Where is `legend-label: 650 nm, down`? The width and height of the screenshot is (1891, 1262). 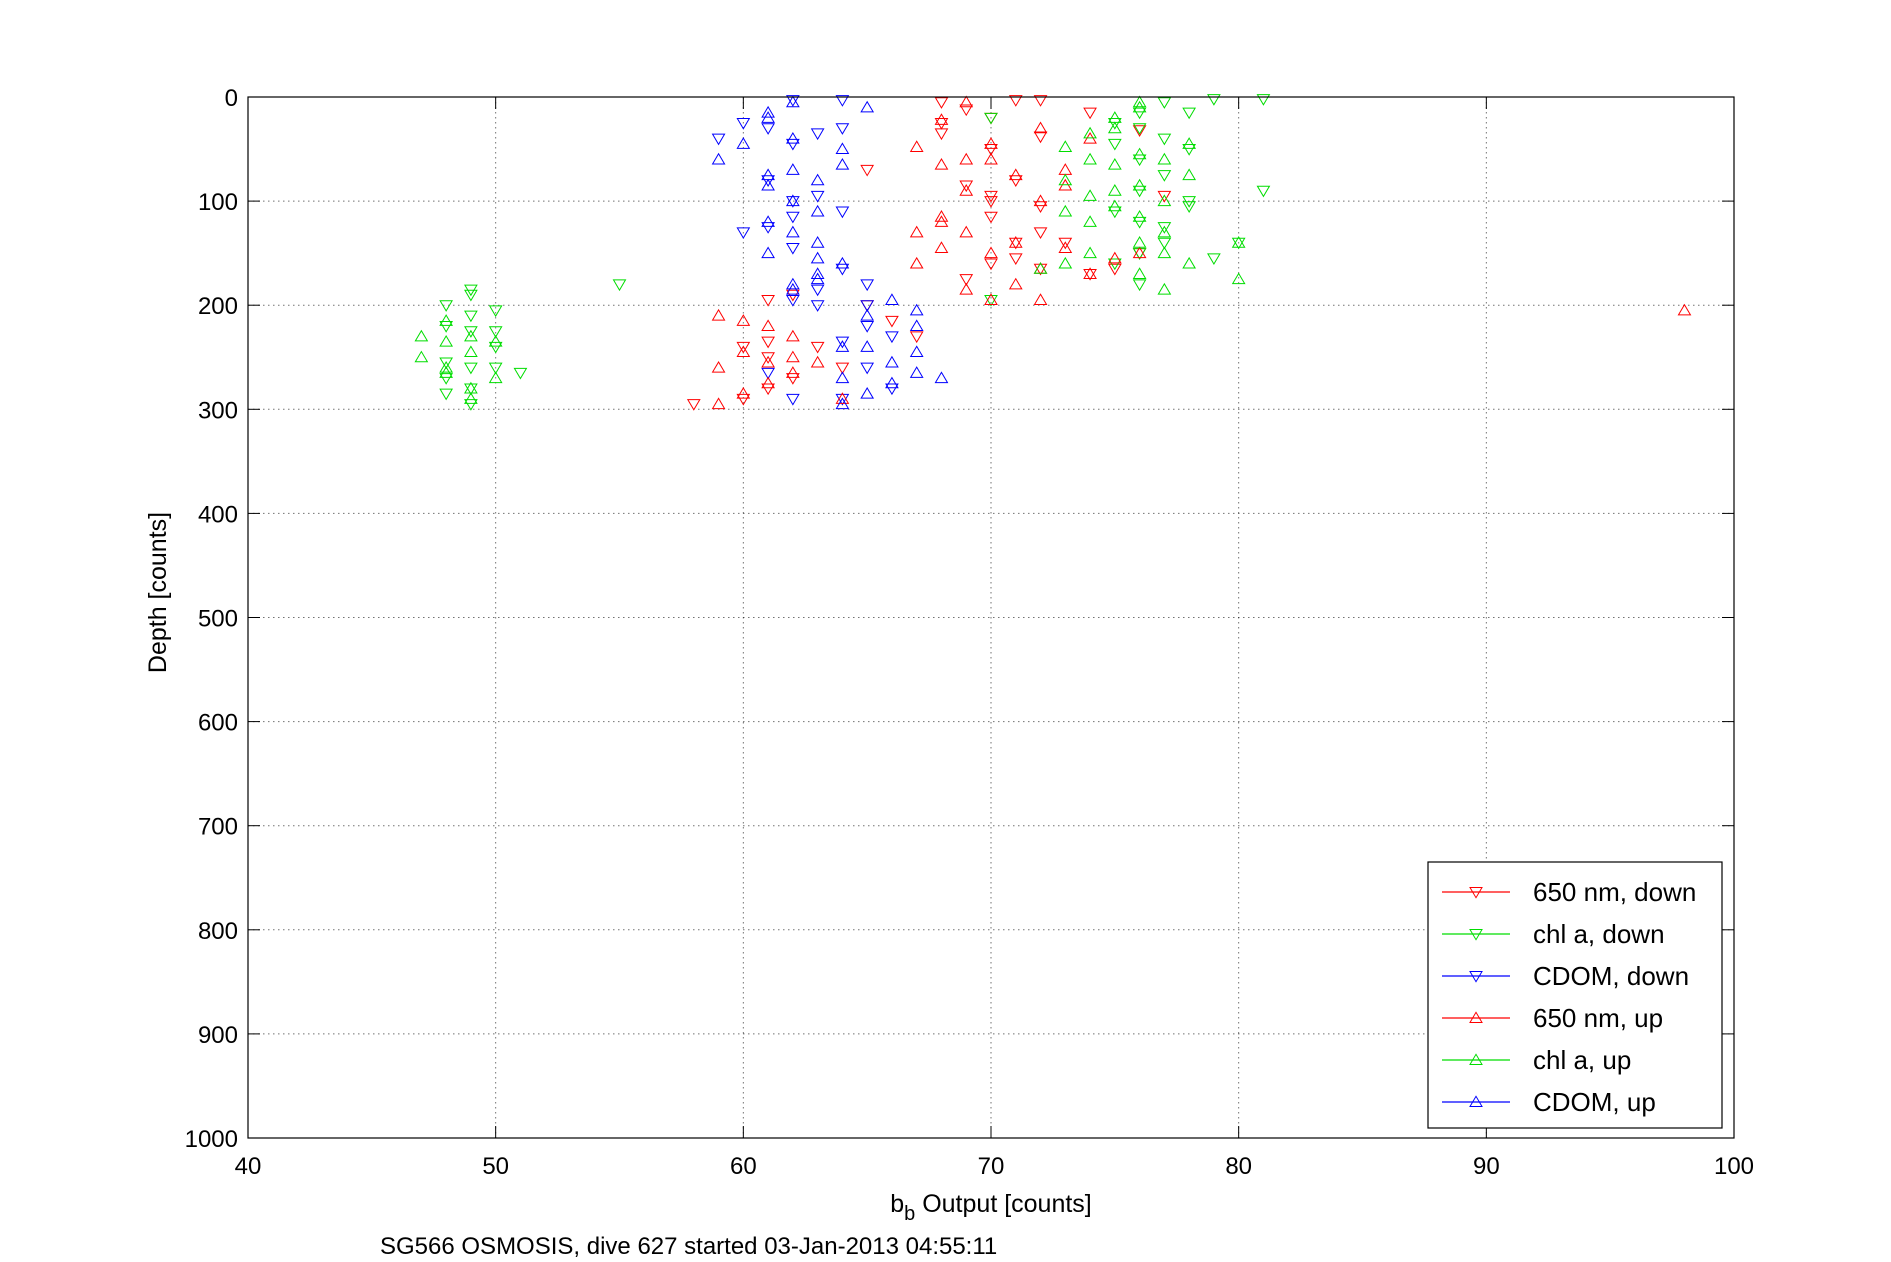 legend-label: 650 nm, down is located at coordinates (1614, 892).